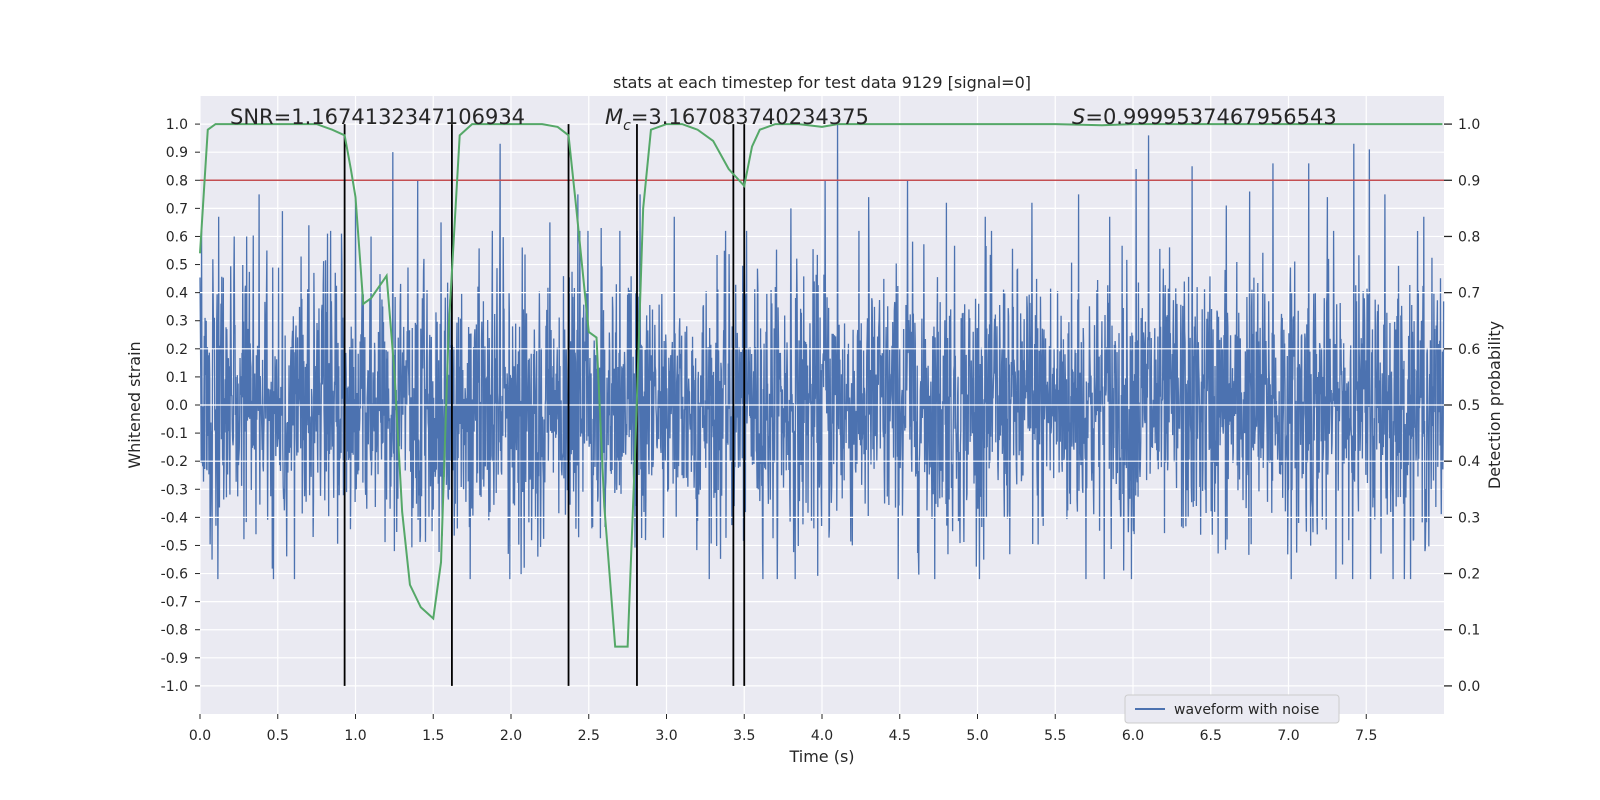  Describe the element at coordinates (1288, 736) in the screenshot. I see `x-tick-label-14: 7.0` at that location.